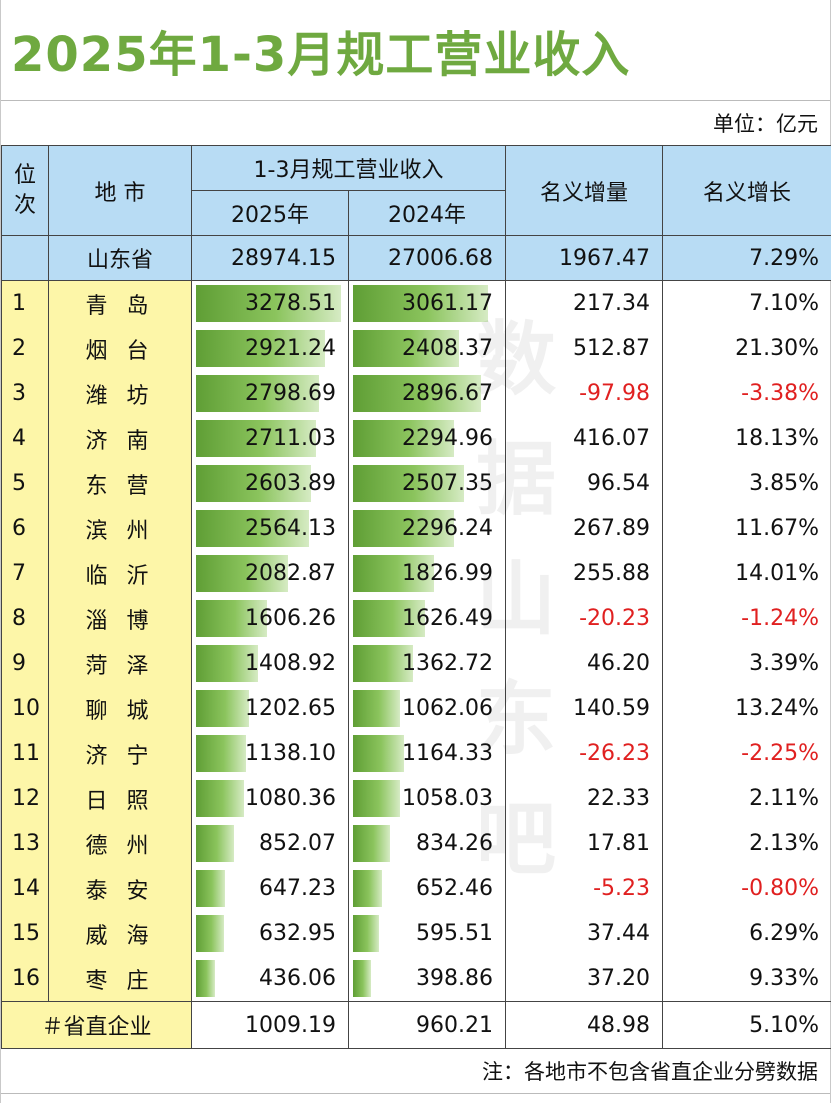 The height and width of the screenshot is (1103, 831). What do you see at coordinates (427, 348) in the screenshot?
I see `value-2024-cell: 2408.37` at bounding box center [427, 348].